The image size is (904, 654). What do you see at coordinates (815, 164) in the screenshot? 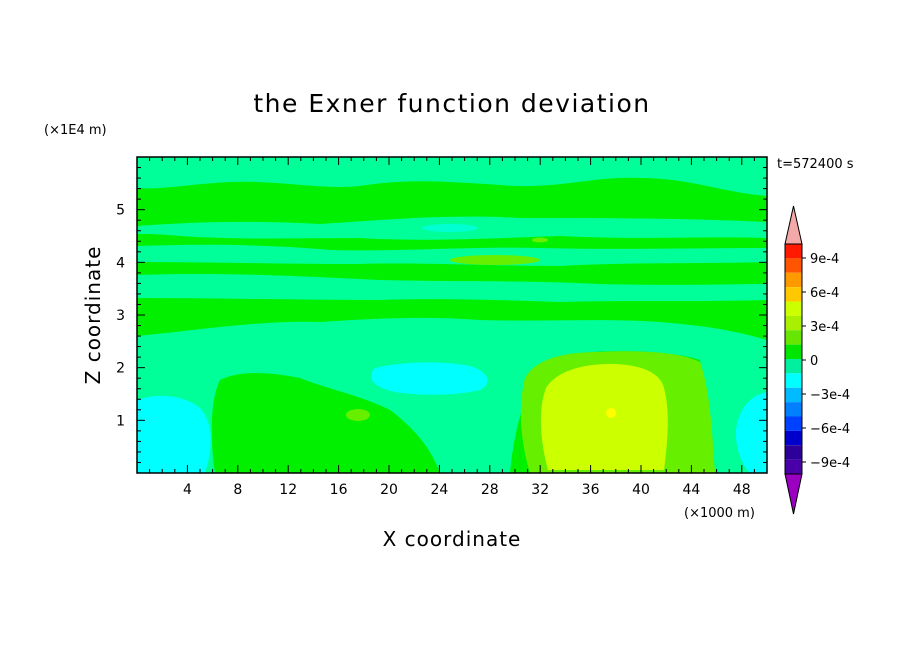
I see `time-label: t=572400 s` at bounding box center [815, 164].